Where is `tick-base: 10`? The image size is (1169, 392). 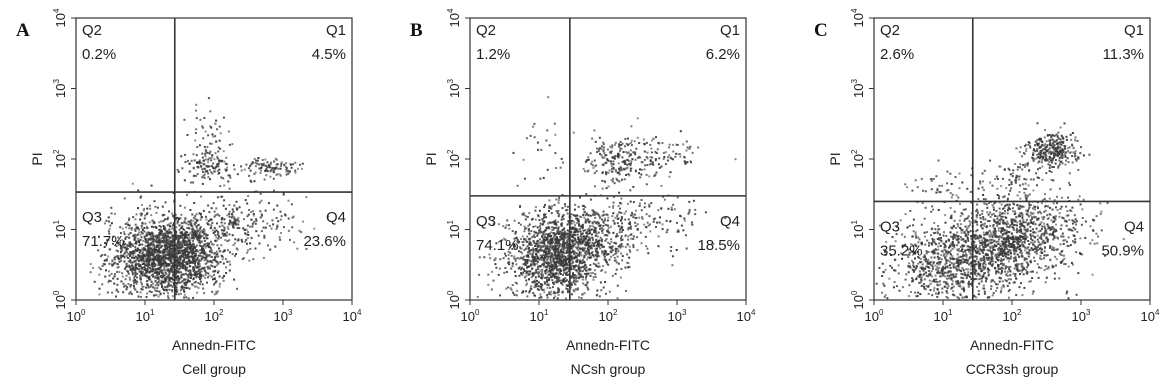
tick-base: 10 is located at coordinates (537, 316).